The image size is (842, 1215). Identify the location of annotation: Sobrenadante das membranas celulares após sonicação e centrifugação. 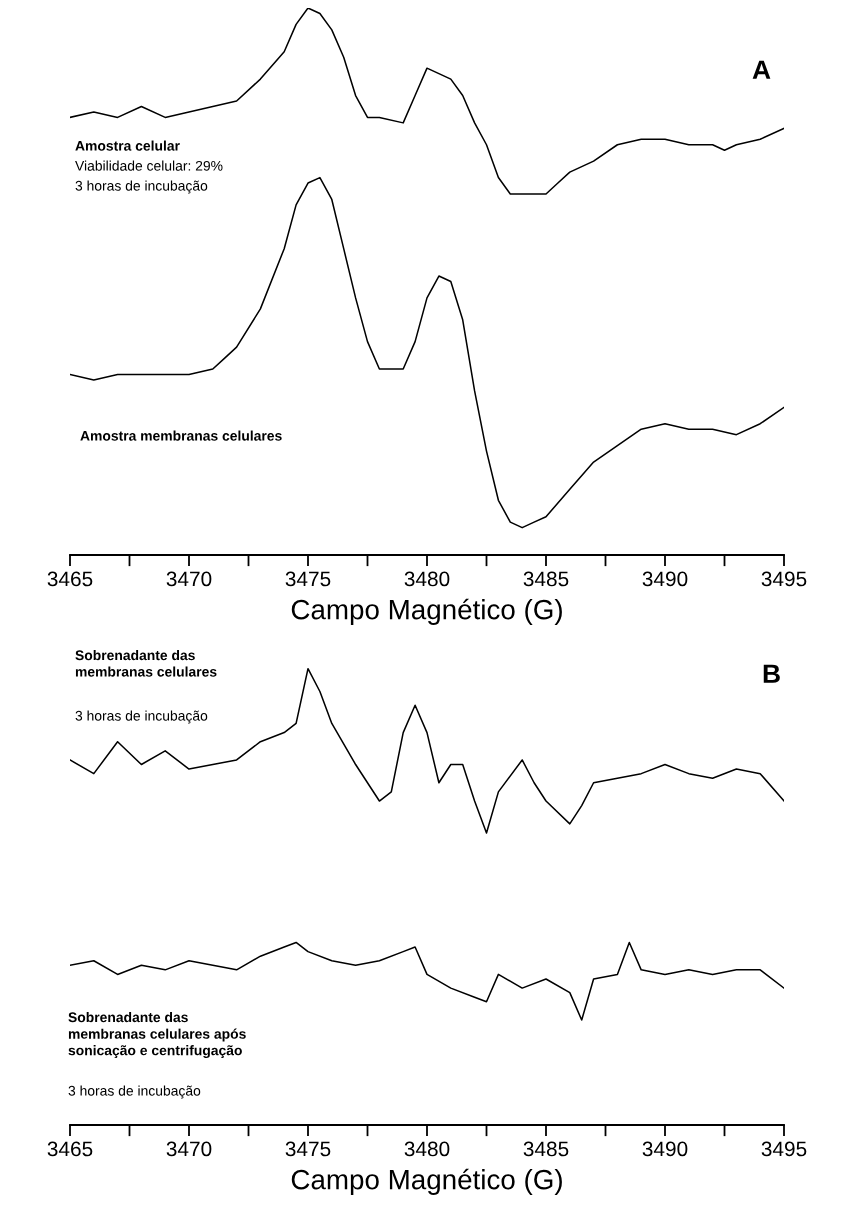
(157, 1035).